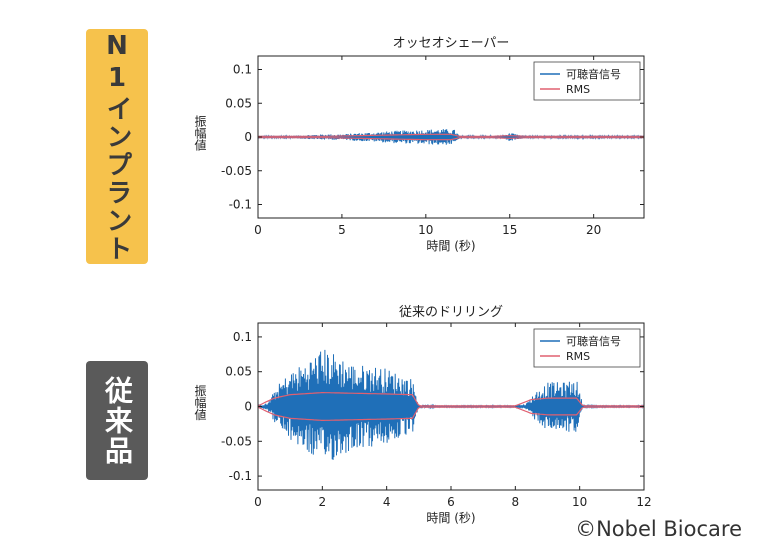  I want to click on chart1-ytick-label: 0.05, so click(238, 103).